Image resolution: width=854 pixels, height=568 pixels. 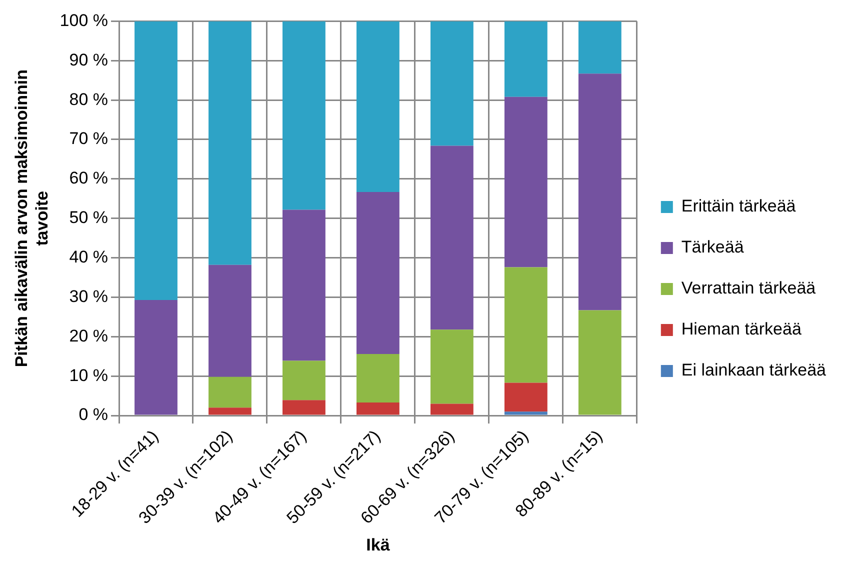 I want to click on y-tick-label: 100 %, so click(x=84, y=20).